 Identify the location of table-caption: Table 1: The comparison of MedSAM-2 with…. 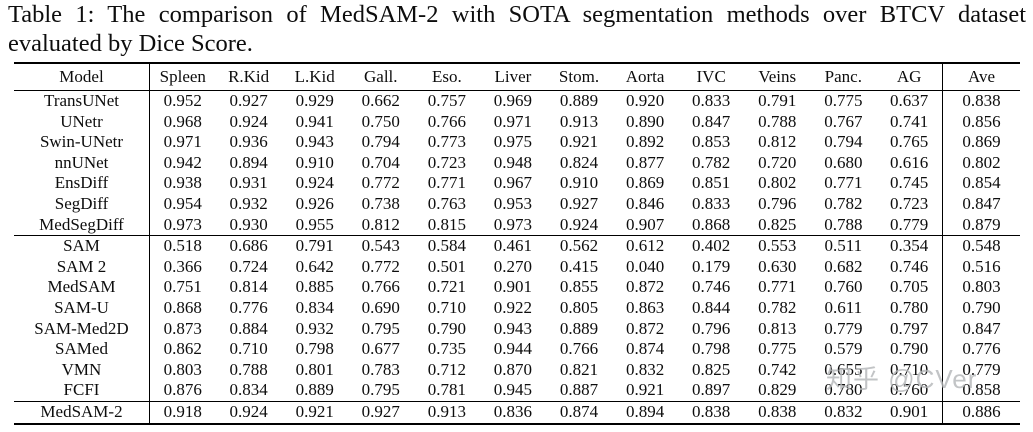
(517, 29).